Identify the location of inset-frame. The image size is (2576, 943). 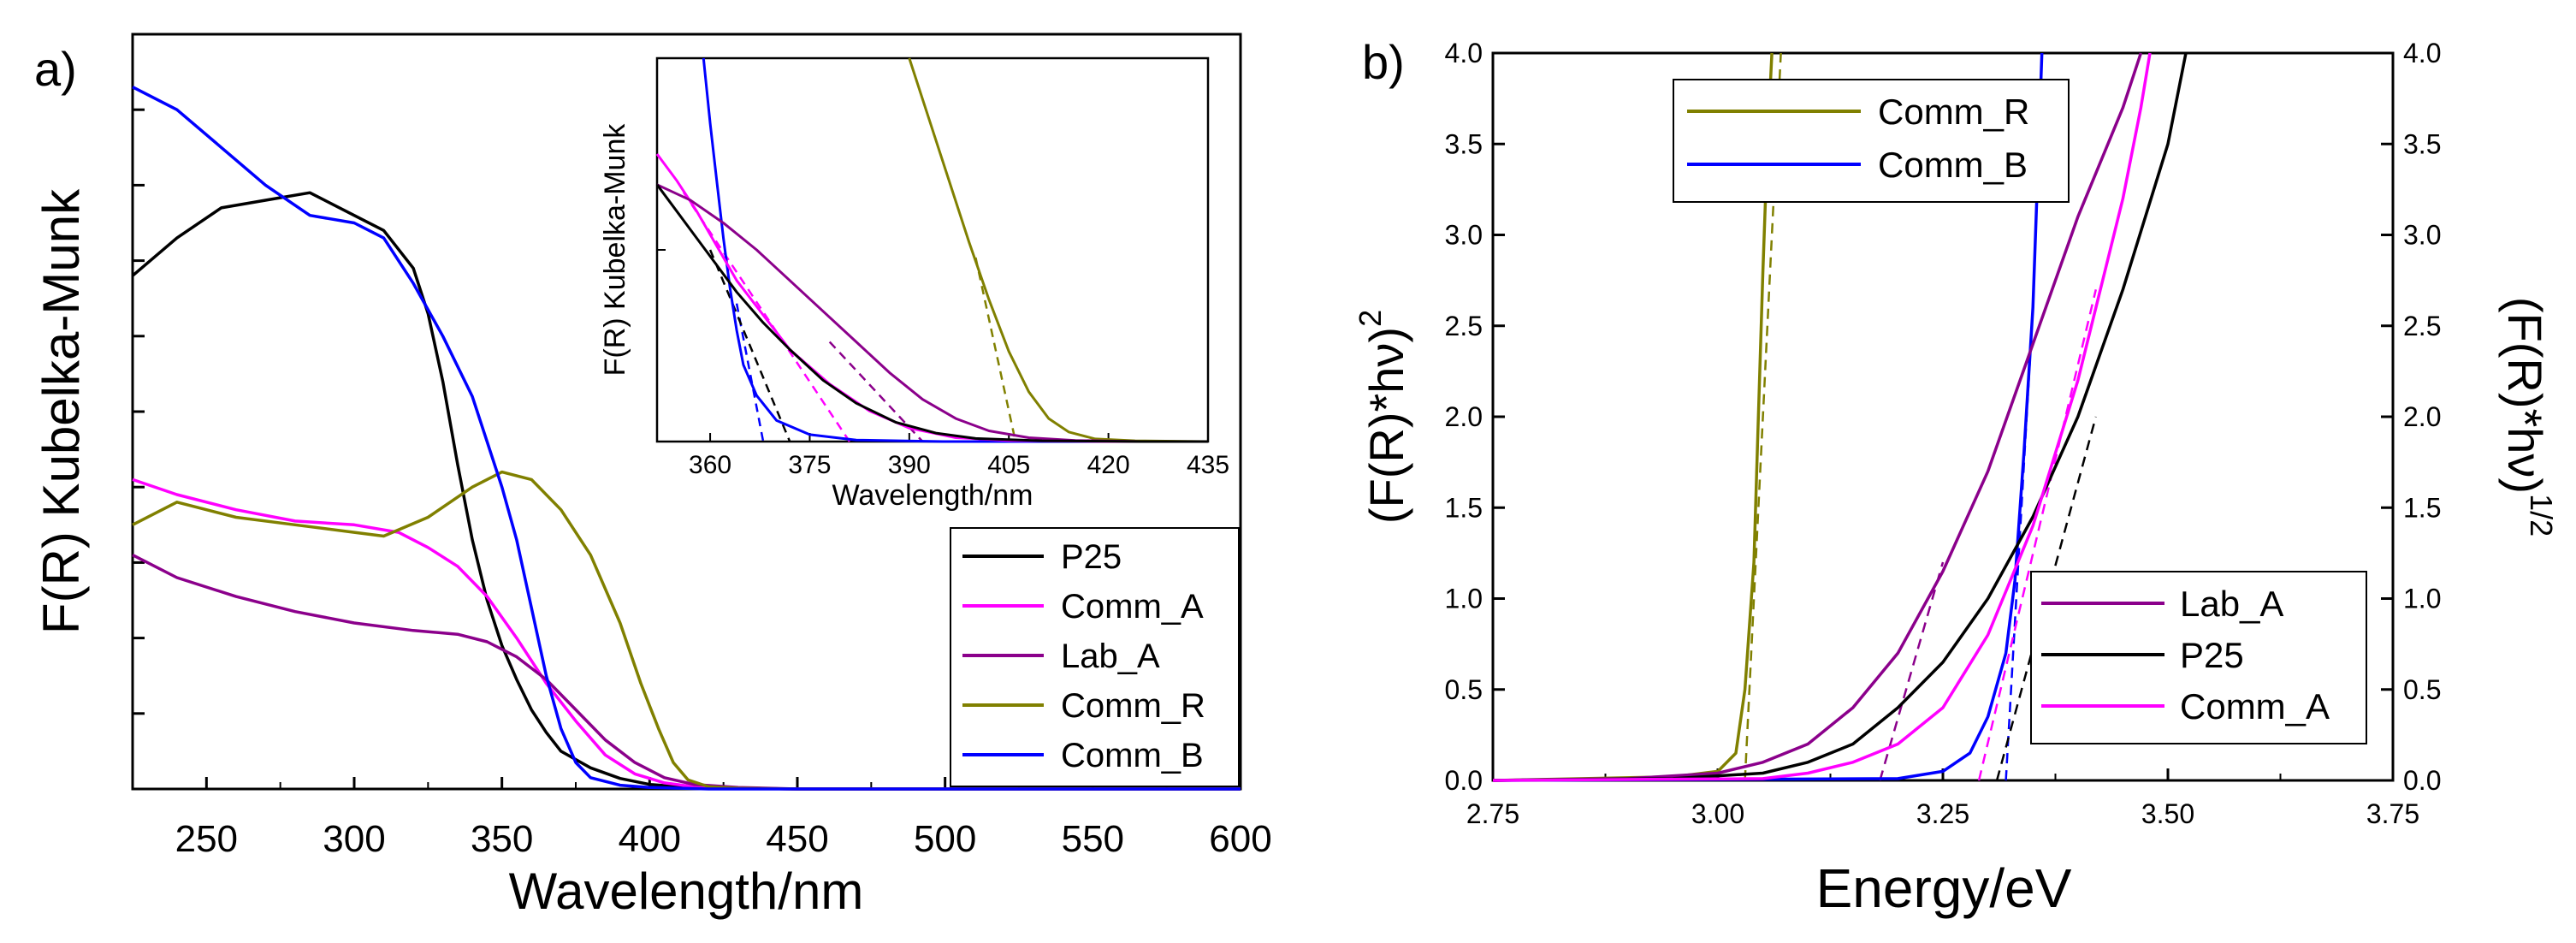
(932, 249).